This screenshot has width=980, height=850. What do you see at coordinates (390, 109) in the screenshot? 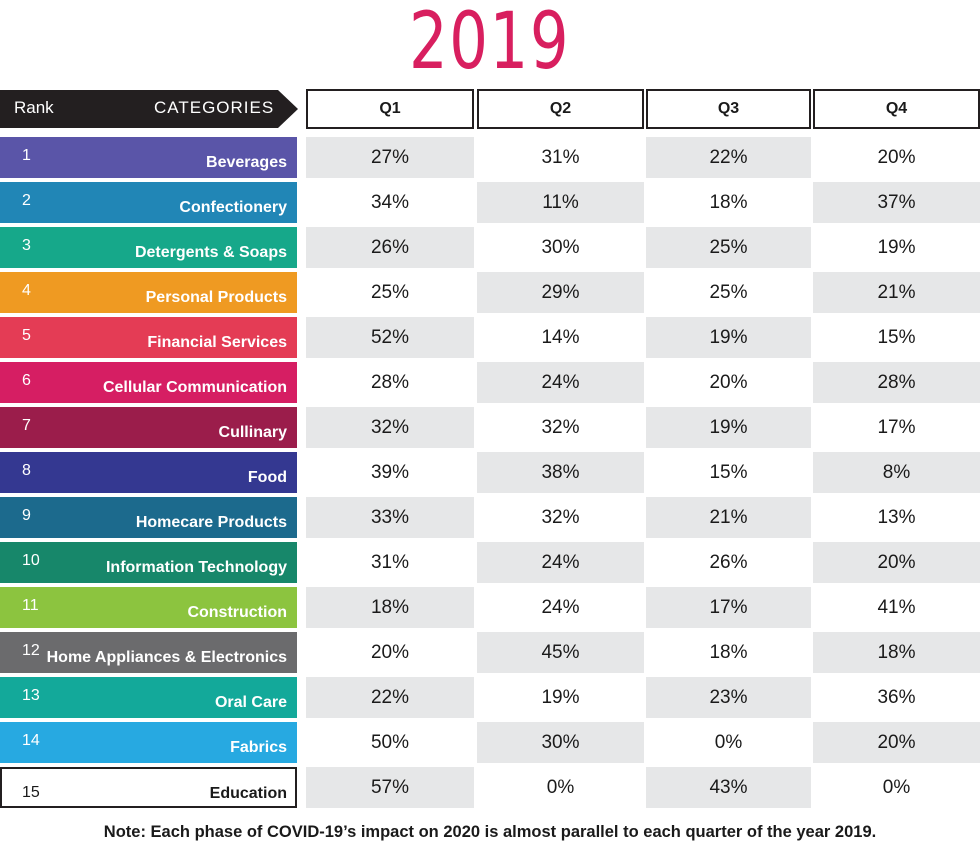
I see `column-header-q1: Q1` at bounding box center [390, 109].